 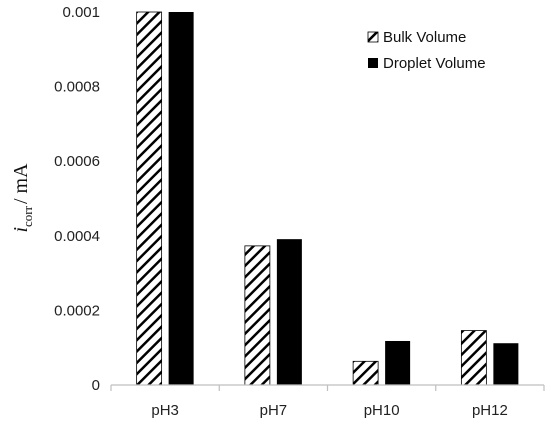 What do you see at coordinates (257, 315) in the screenshot?
I see `bar-bulk-volume-ph7` at bounding box center [257, 315].